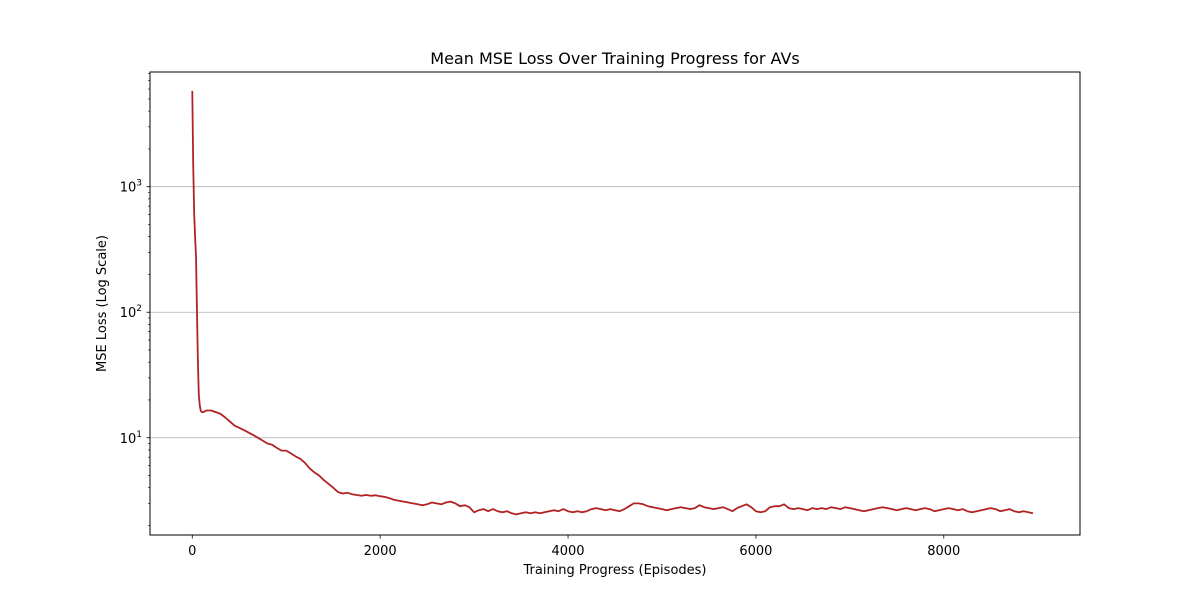 Image resolution: width=1200 pixels, height=600 pixels. Describe the element at coordinates (131, 312) in the screenshot. I see `y-tick-label: 10²` at that location.